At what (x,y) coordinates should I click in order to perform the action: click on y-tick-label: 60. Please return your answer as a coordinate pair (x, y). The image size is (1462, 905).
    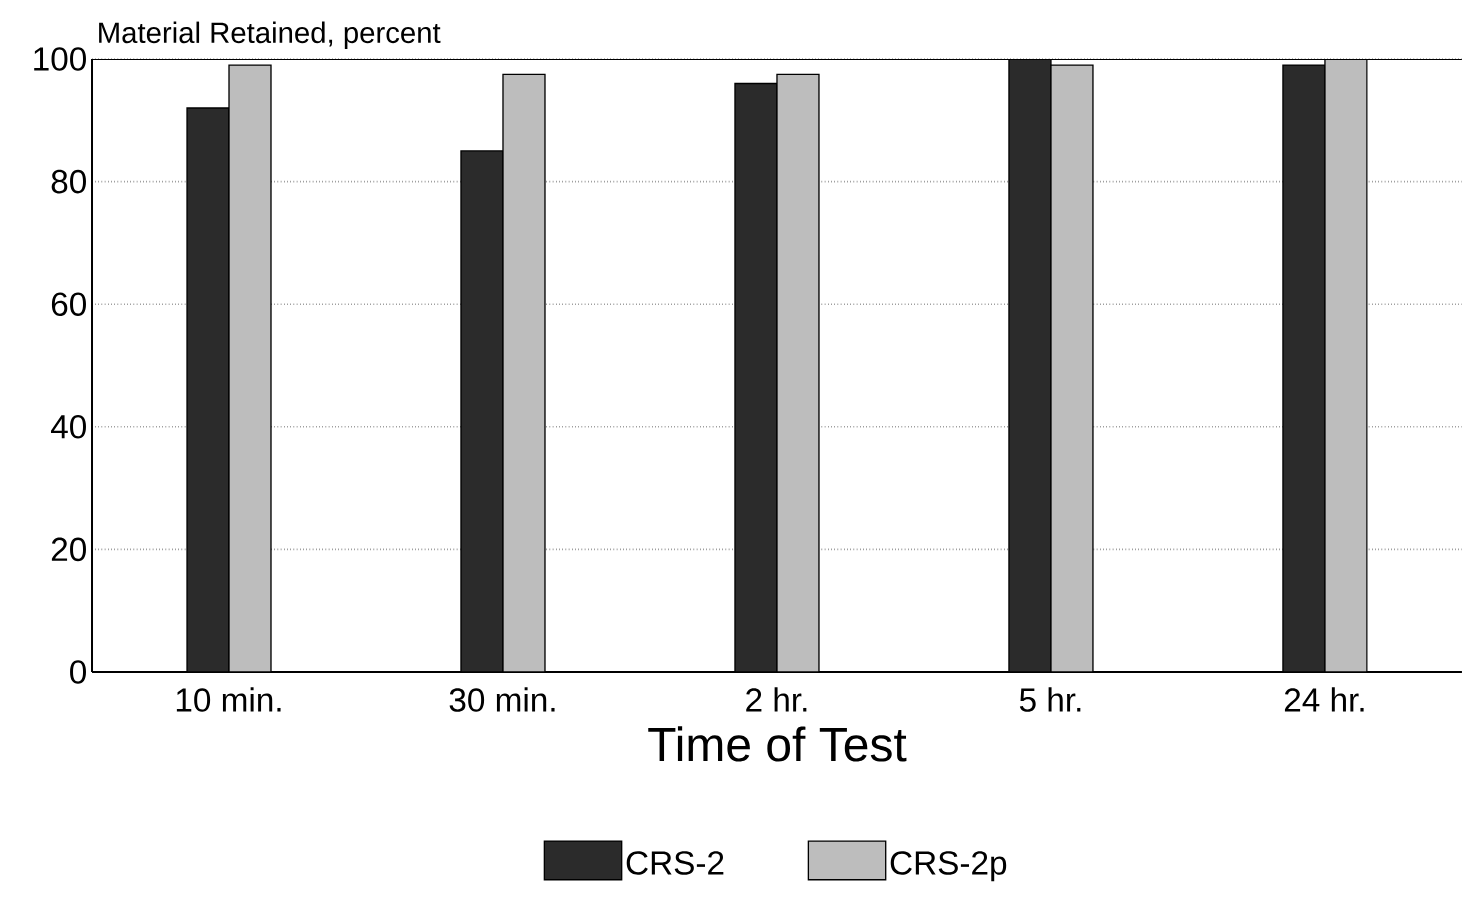
    Looking at the image, I should click on (68, 304).